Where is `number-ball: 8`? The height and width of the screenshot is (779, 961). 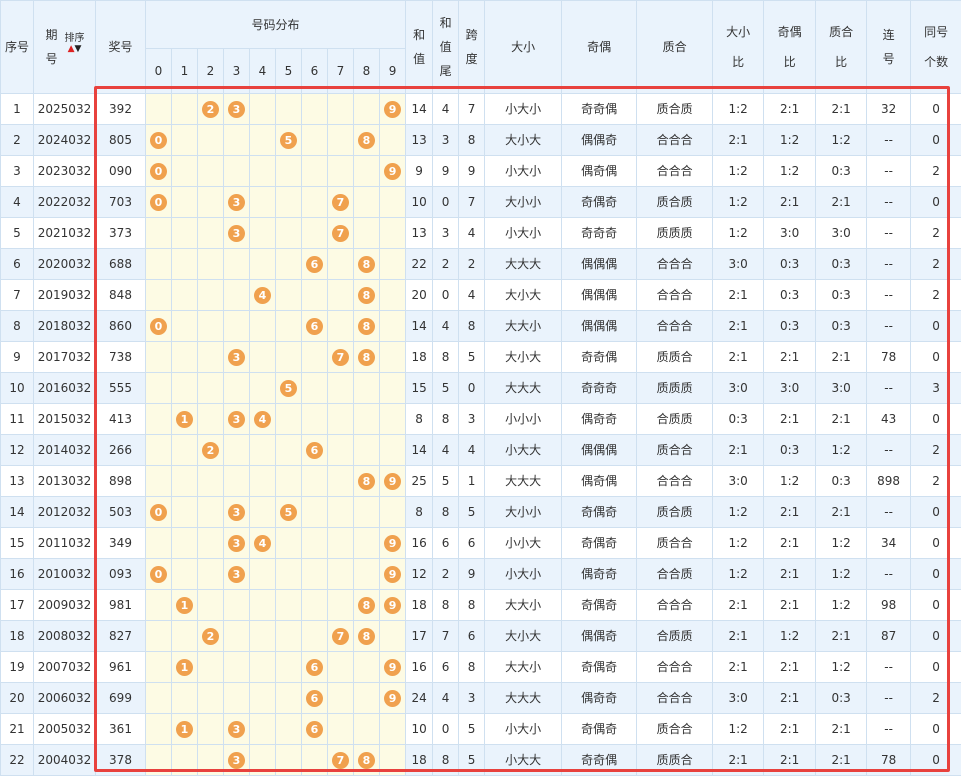 number-ball: 8 is located at coordinates (366, 326).